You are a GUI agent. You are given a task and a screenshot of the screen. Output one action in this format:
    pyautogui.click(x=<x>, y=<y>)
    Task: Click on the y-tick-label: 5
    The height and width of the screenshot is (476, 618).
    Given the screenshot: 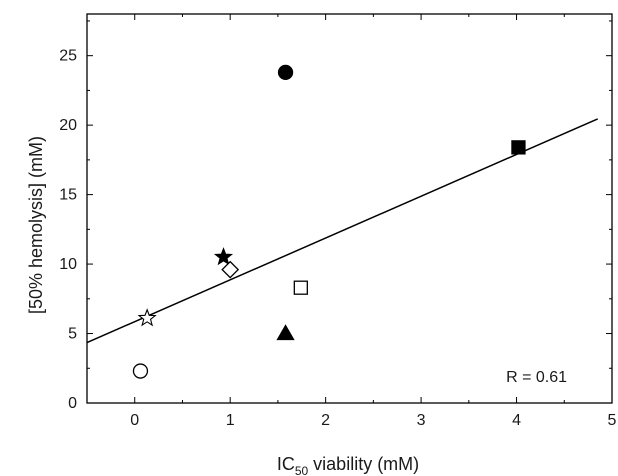 What is the action you would take?
    pyautogui.click(x=72, y=334)
    